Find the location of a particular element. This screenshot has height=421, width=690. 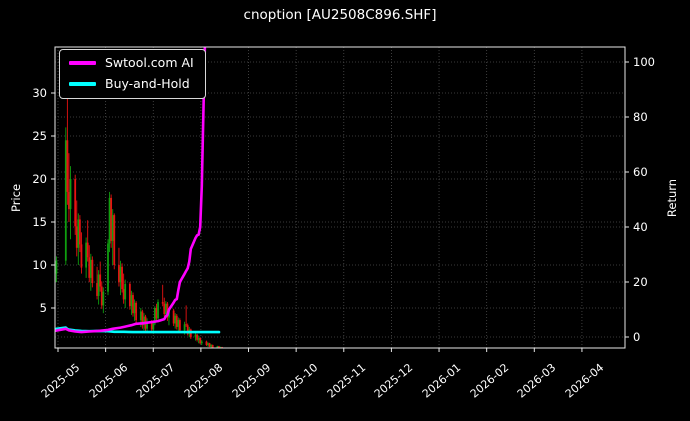

buyhold-line-swatch is located at coordinates (82, 84).